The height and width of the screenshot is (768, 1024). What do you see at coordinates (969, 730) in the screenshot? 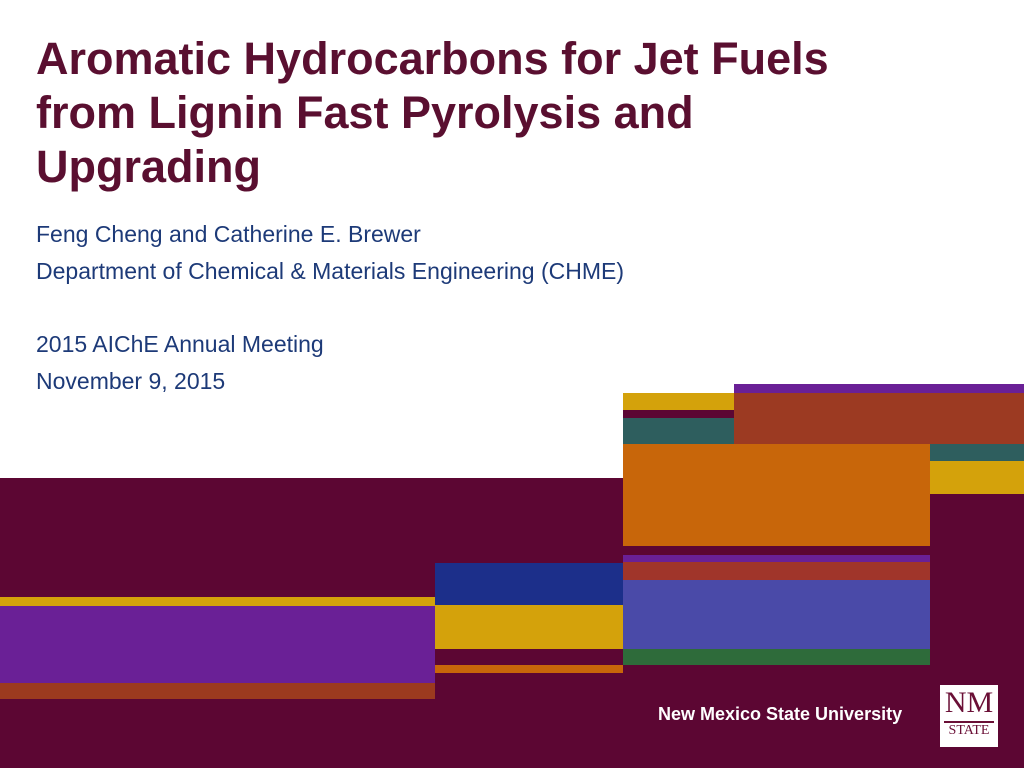
I see `logo-text: STATE` at bounding box center [969, 730].